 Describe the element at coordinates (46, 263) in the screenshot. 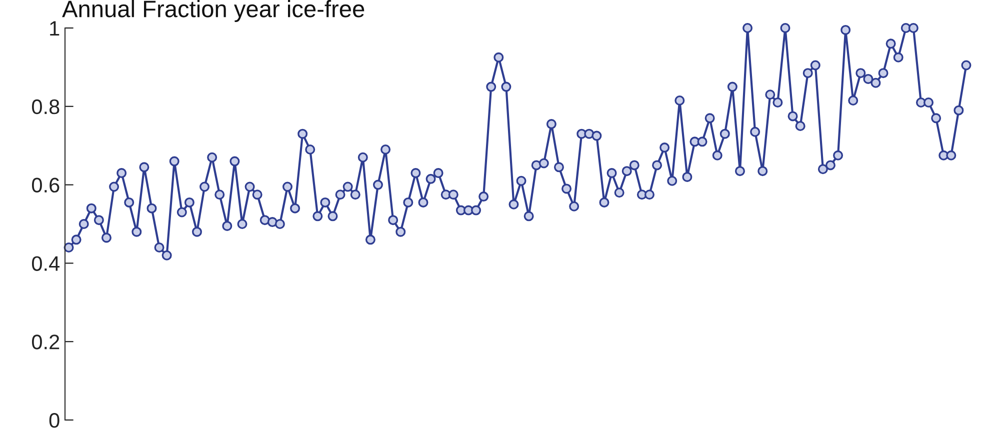

I see `y-tick-label: 0.4` at that location.